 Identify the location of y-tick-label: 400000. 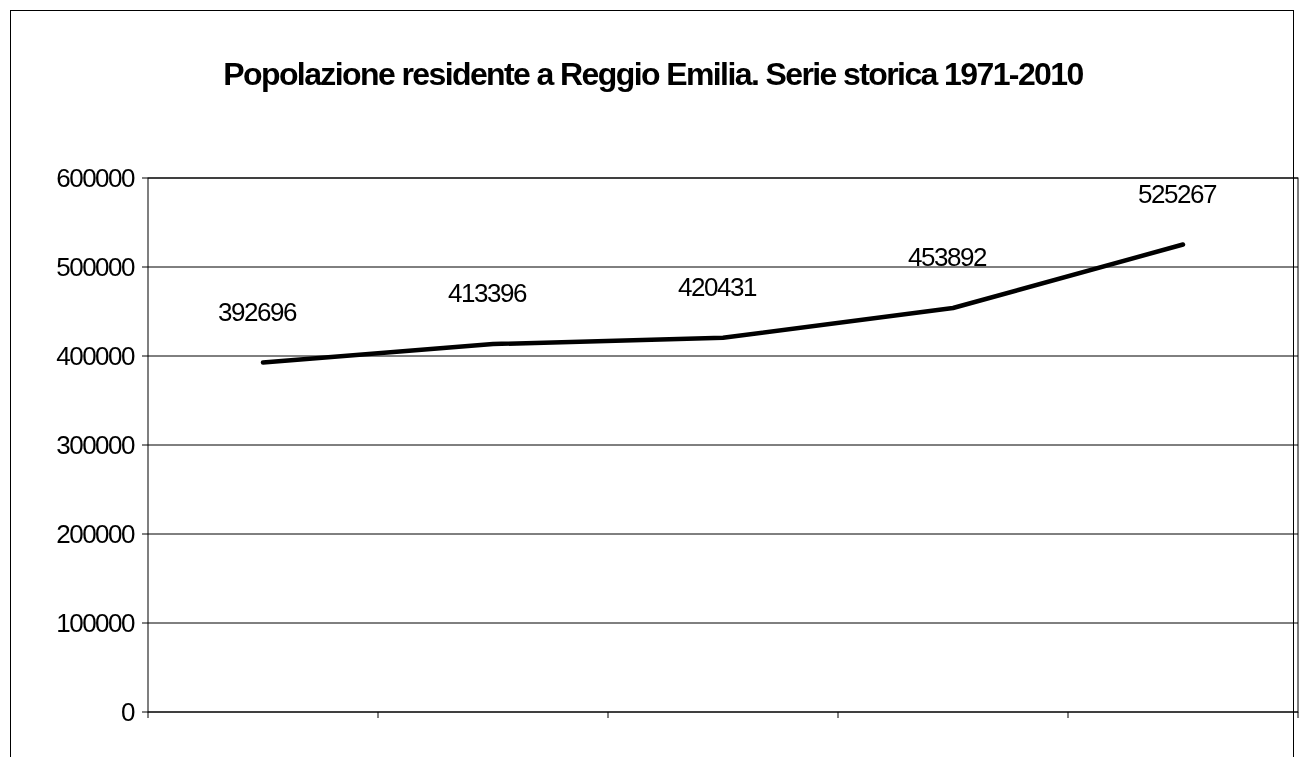
(96, 356).